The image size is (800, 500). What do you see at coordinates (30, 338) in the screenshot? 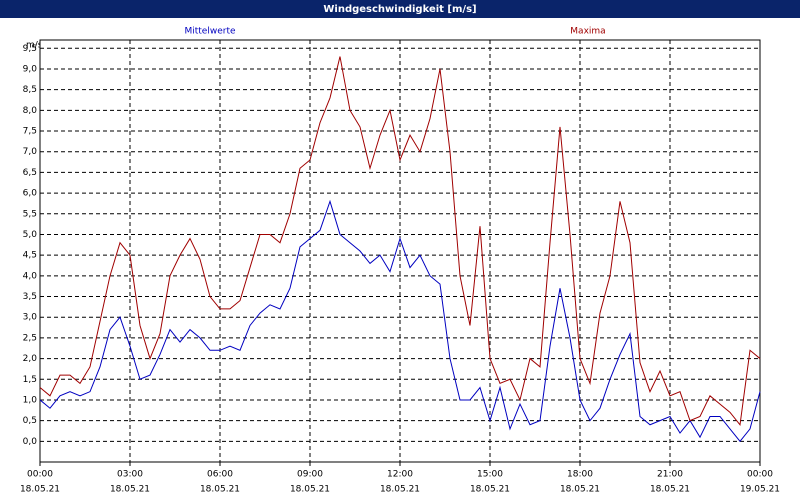
I see `y-tick-label: 2,5` at bounding box center [30, 338].